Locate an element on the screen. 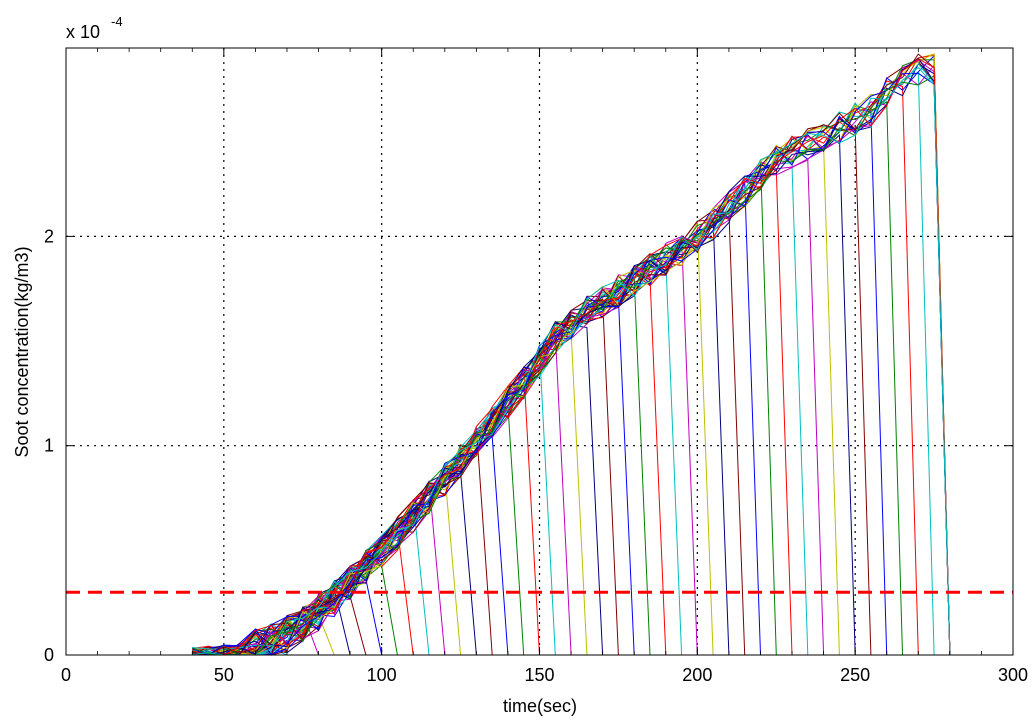 This screenshot has height=725, width=1036. x-tick-label: 300 is located at coordinates (1013, 675).